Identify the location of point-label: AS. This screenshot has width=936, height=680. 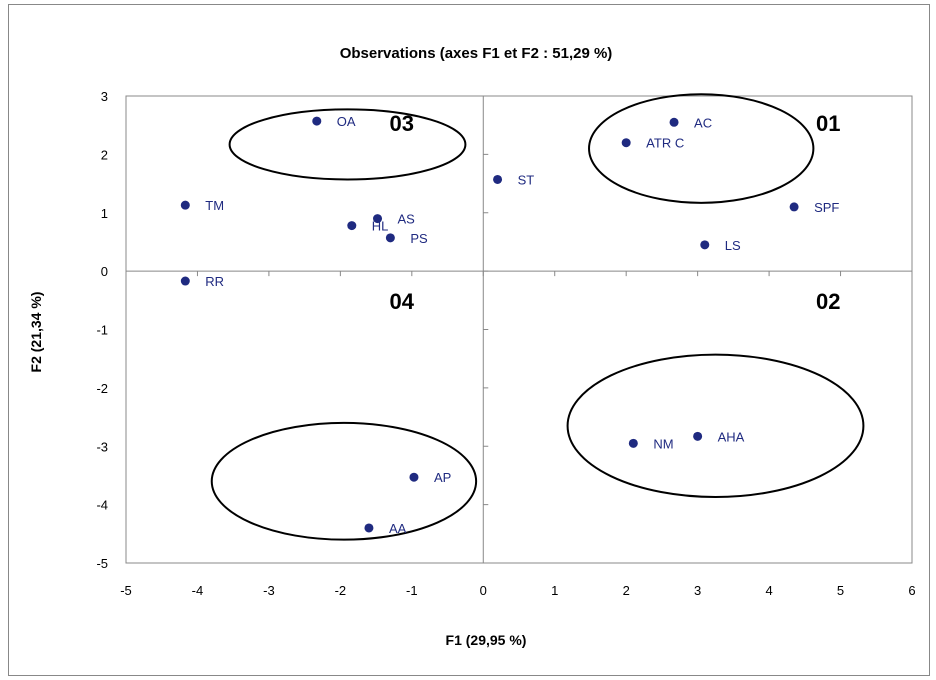
(407, 219).